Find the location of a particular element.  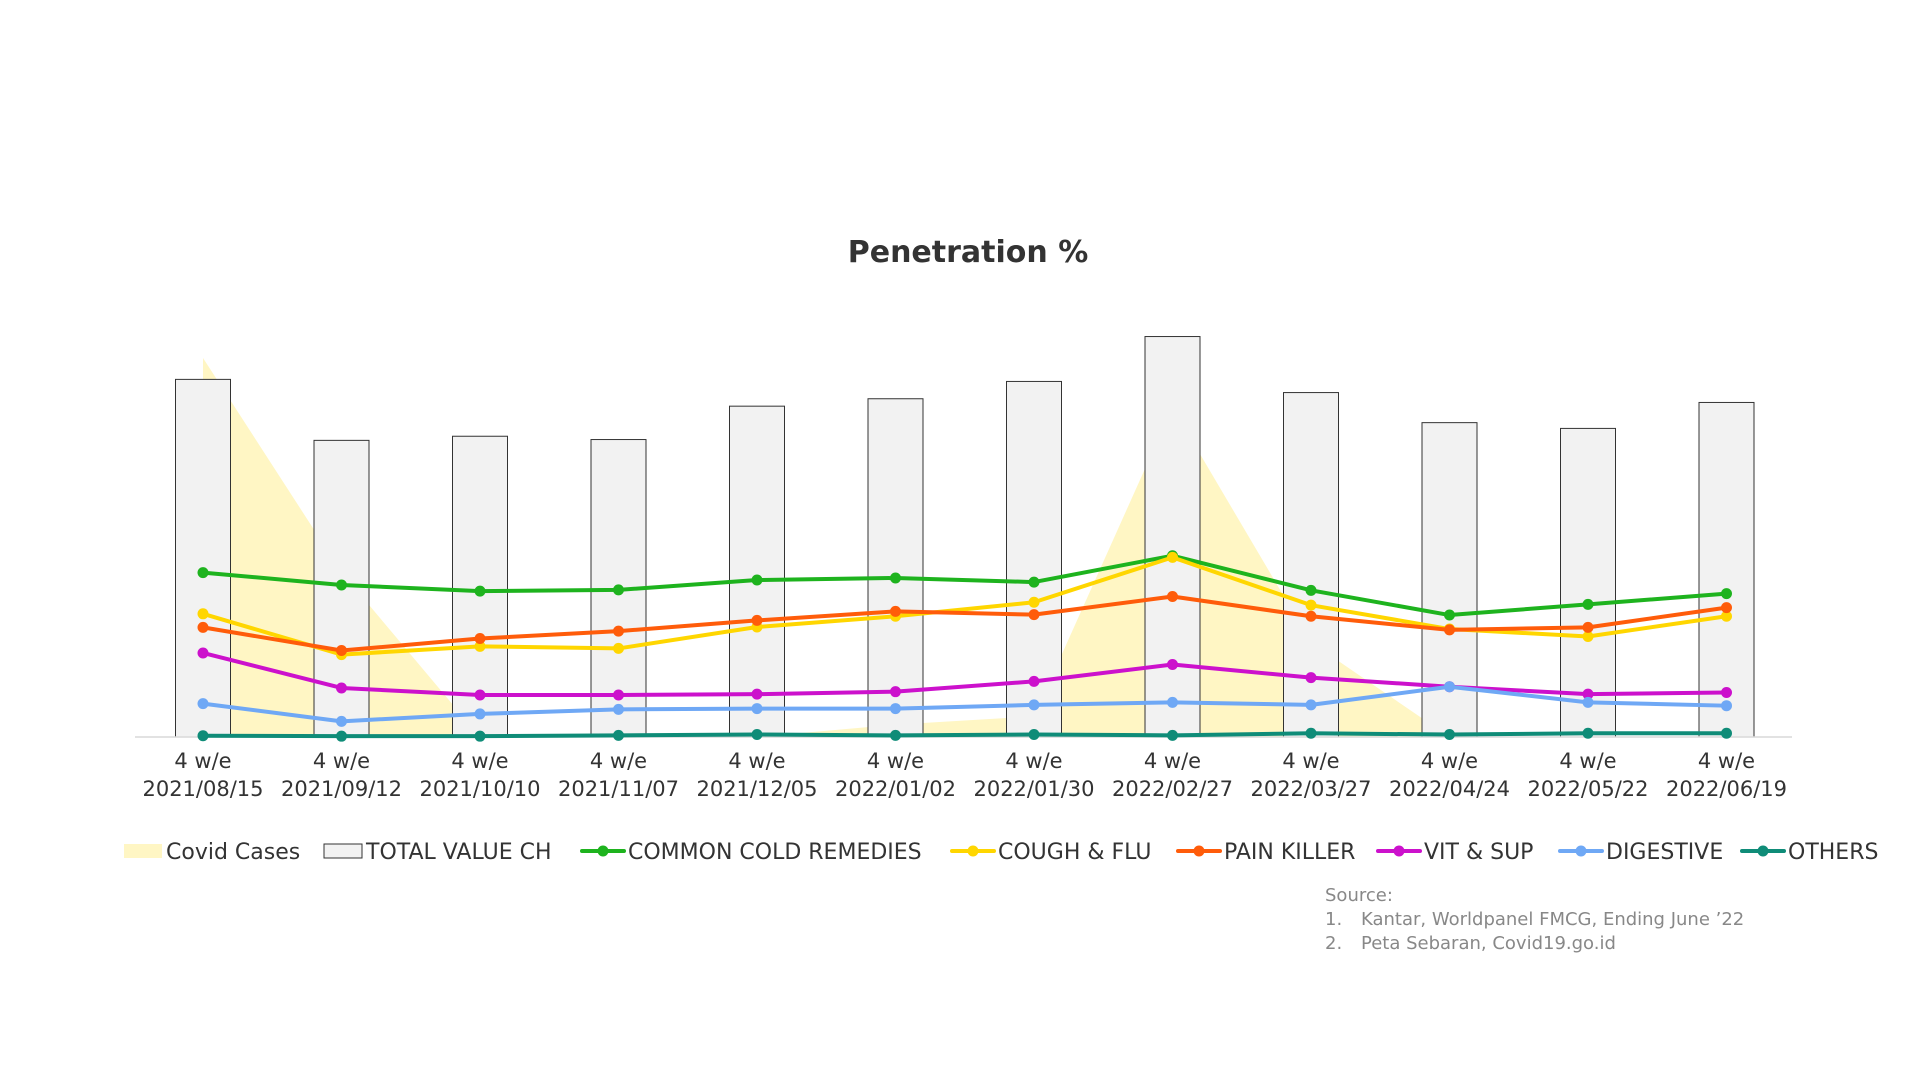

x-tick-label: 2021/11/07 is located at coordinates (618, 789).